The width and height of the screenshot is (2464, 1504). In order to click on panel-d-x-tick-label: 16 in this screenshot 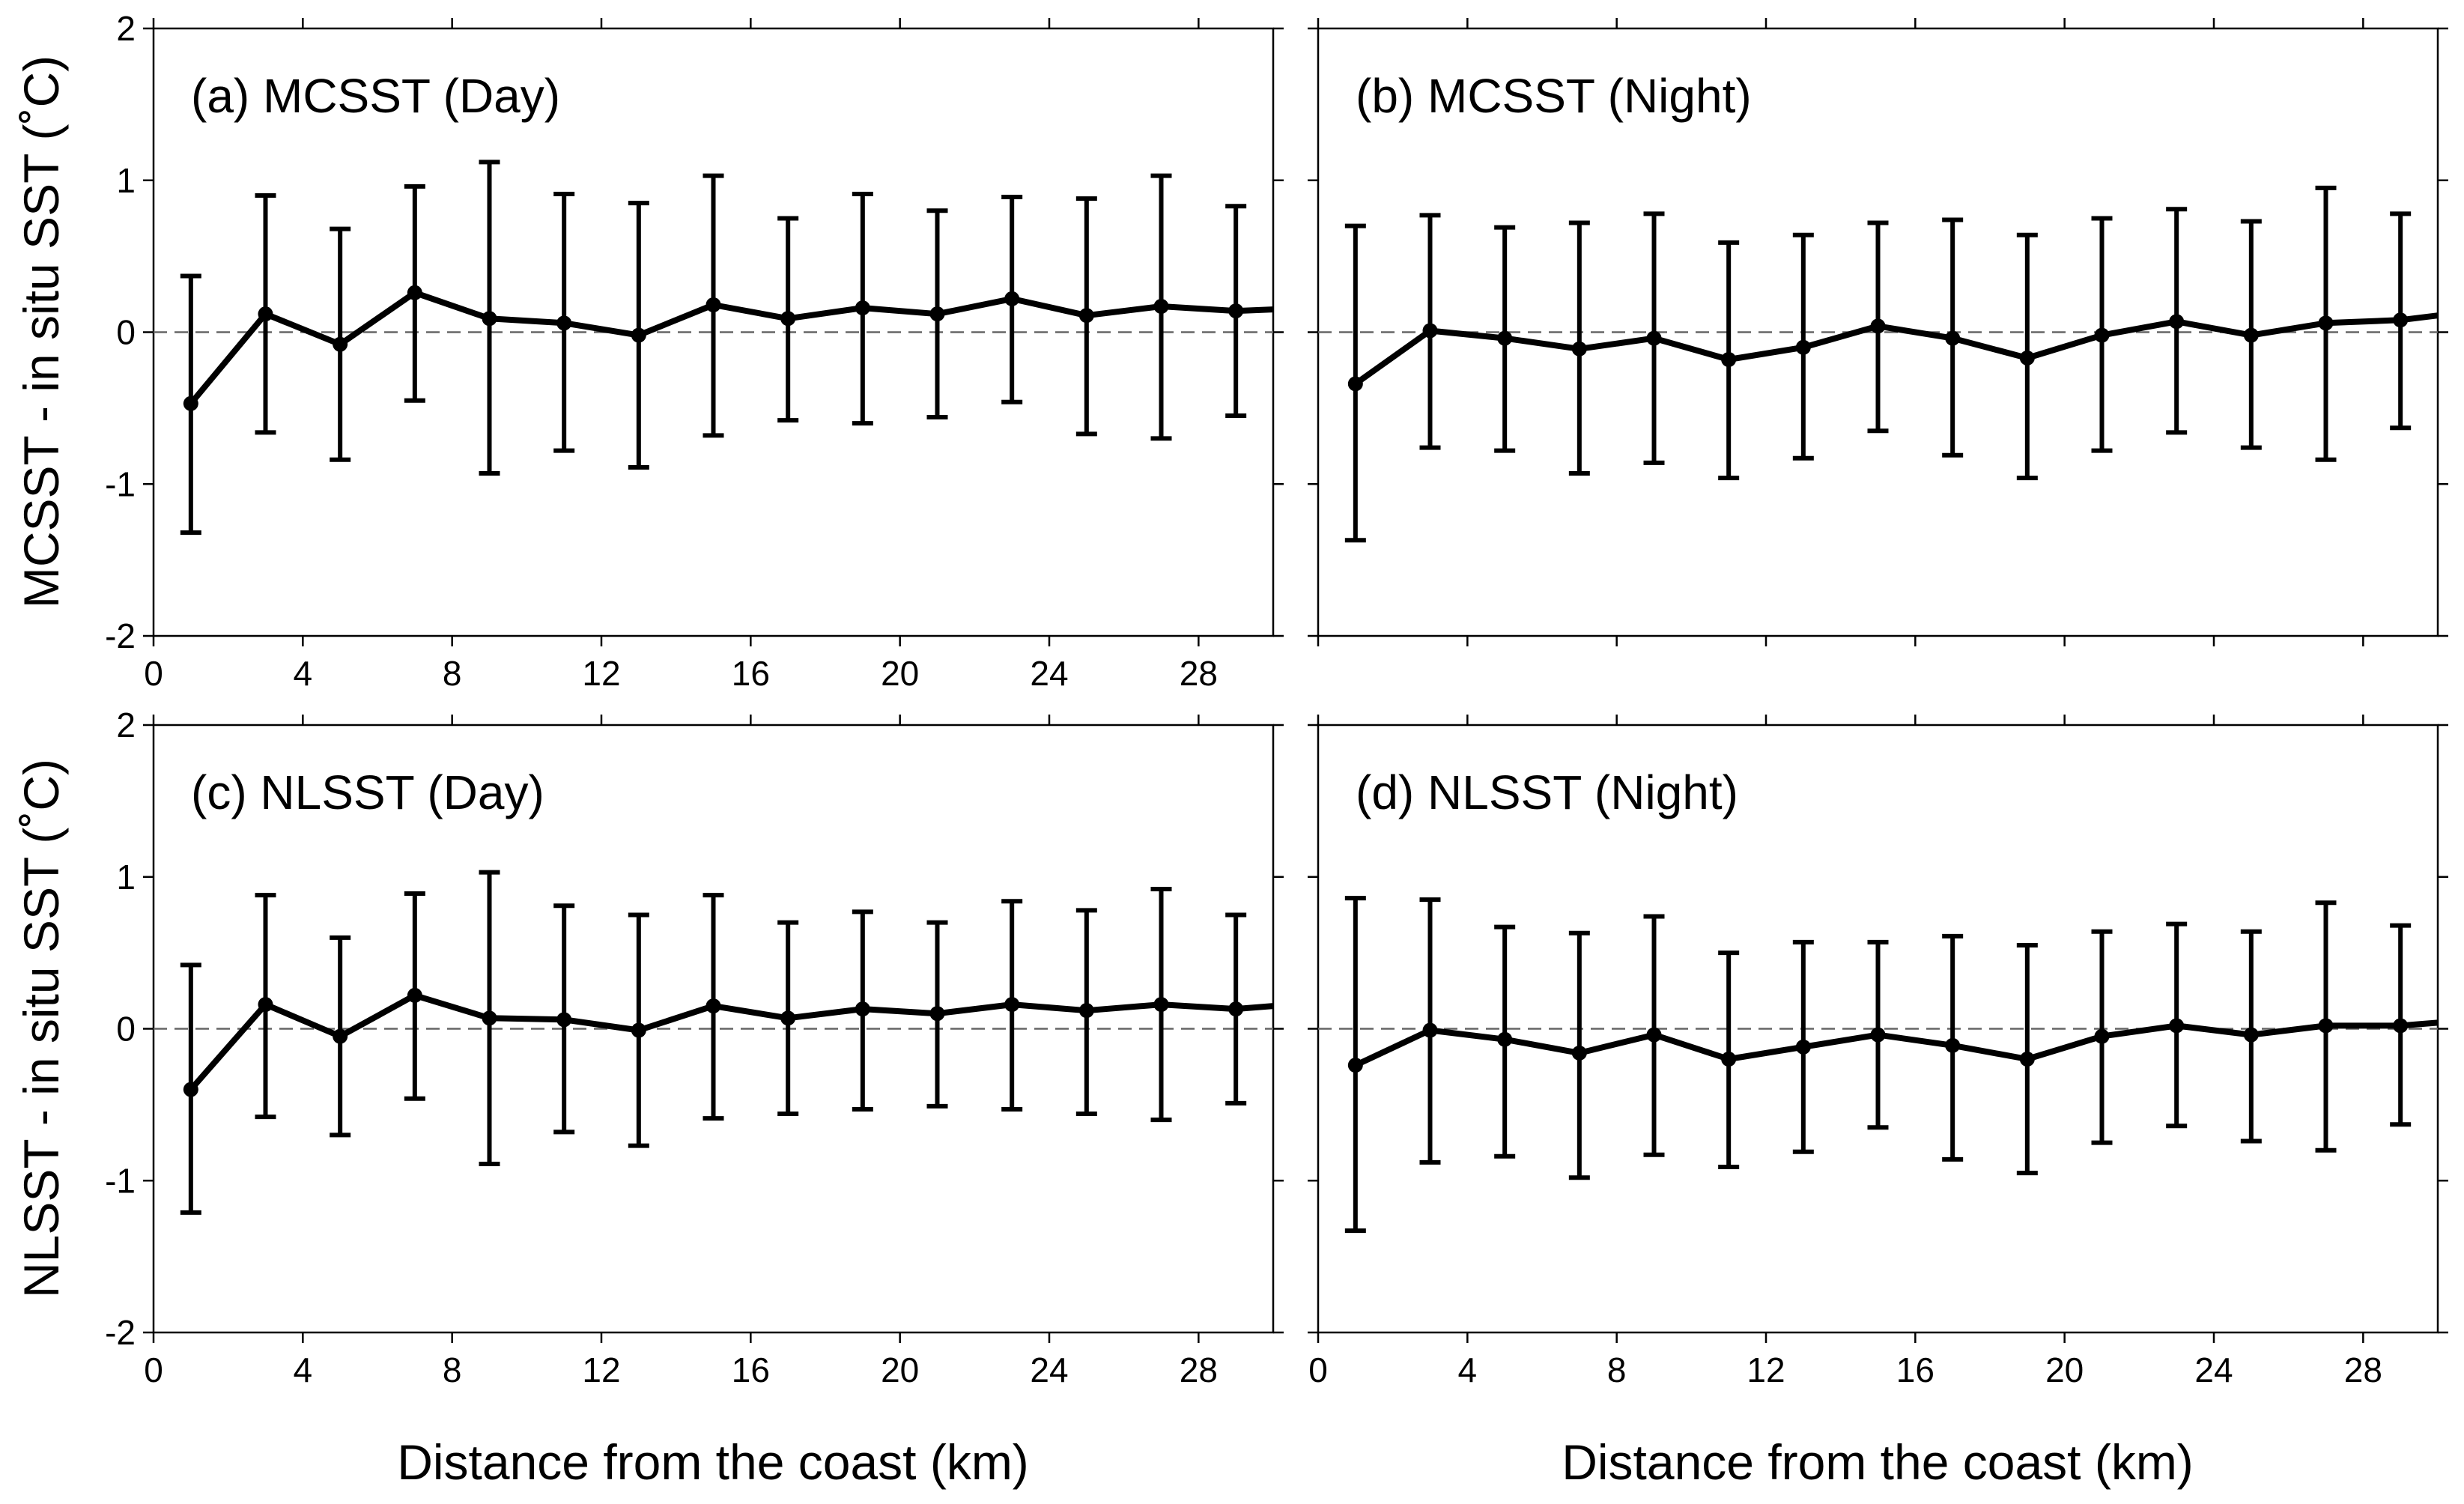, I will do `click(1915, 1369)`.